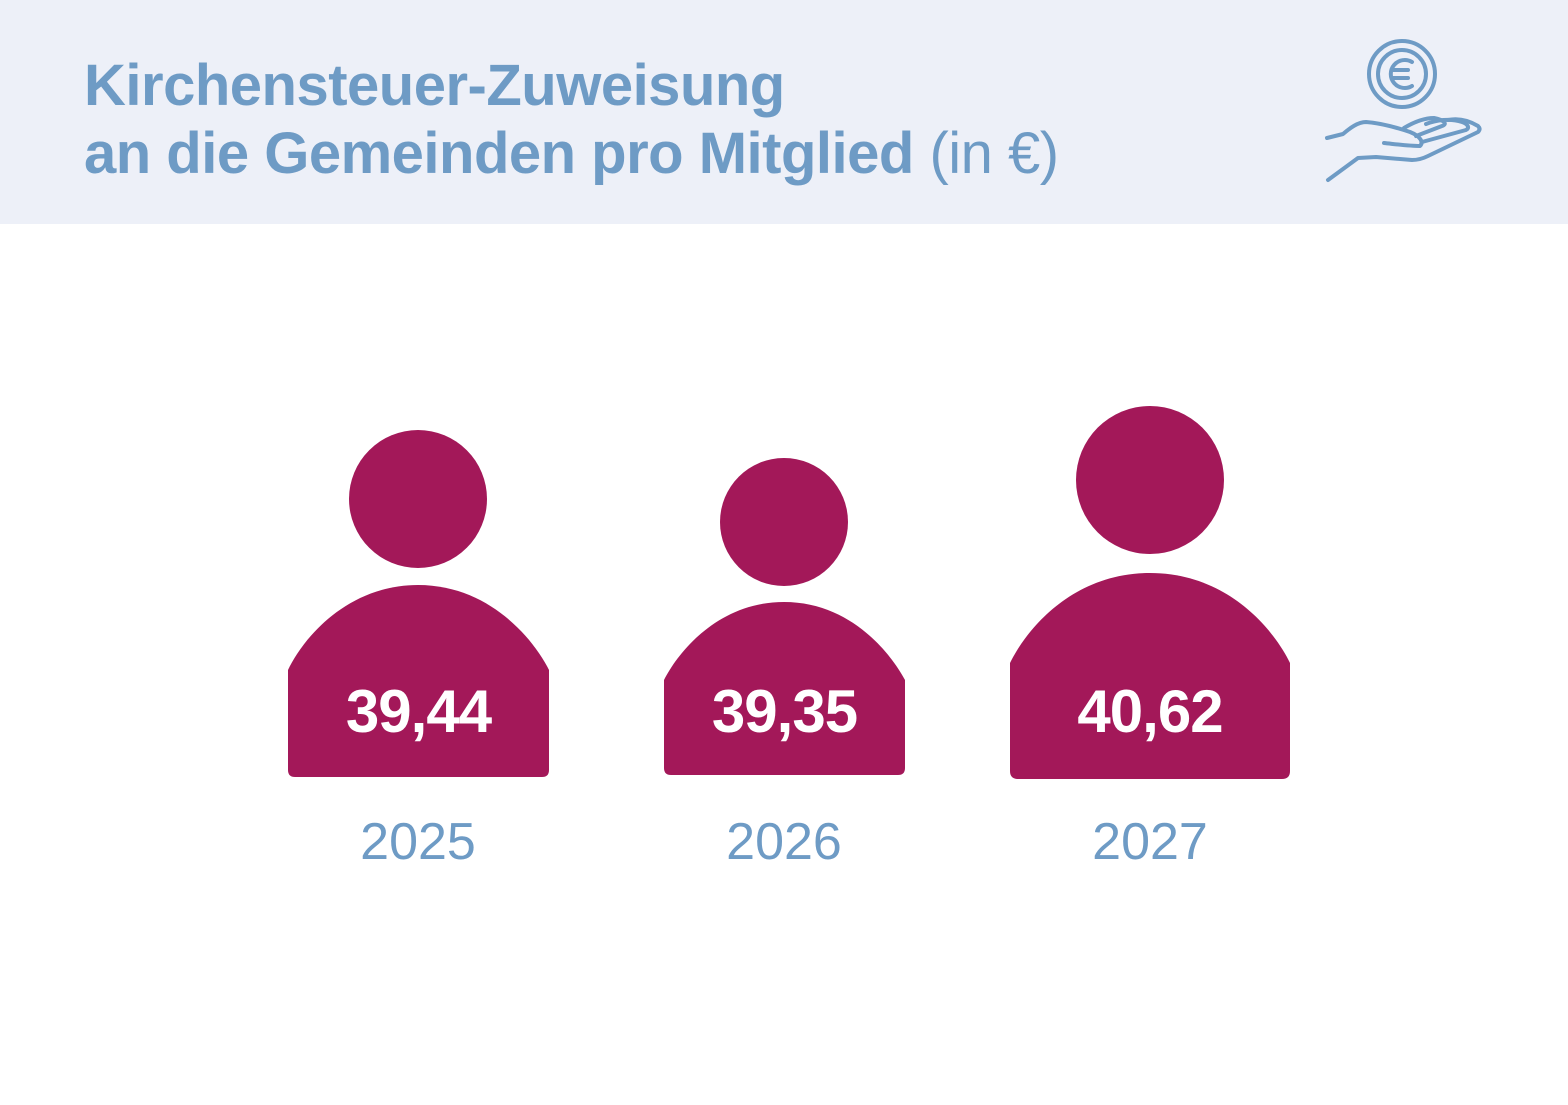 Image resolution: width=1568 pixels, height=1105 pixels. Describe the element at coordinates (434, 85) in the screenshot. I see `title-line-1: Kirchensteuer-Zuweisung` at that location.